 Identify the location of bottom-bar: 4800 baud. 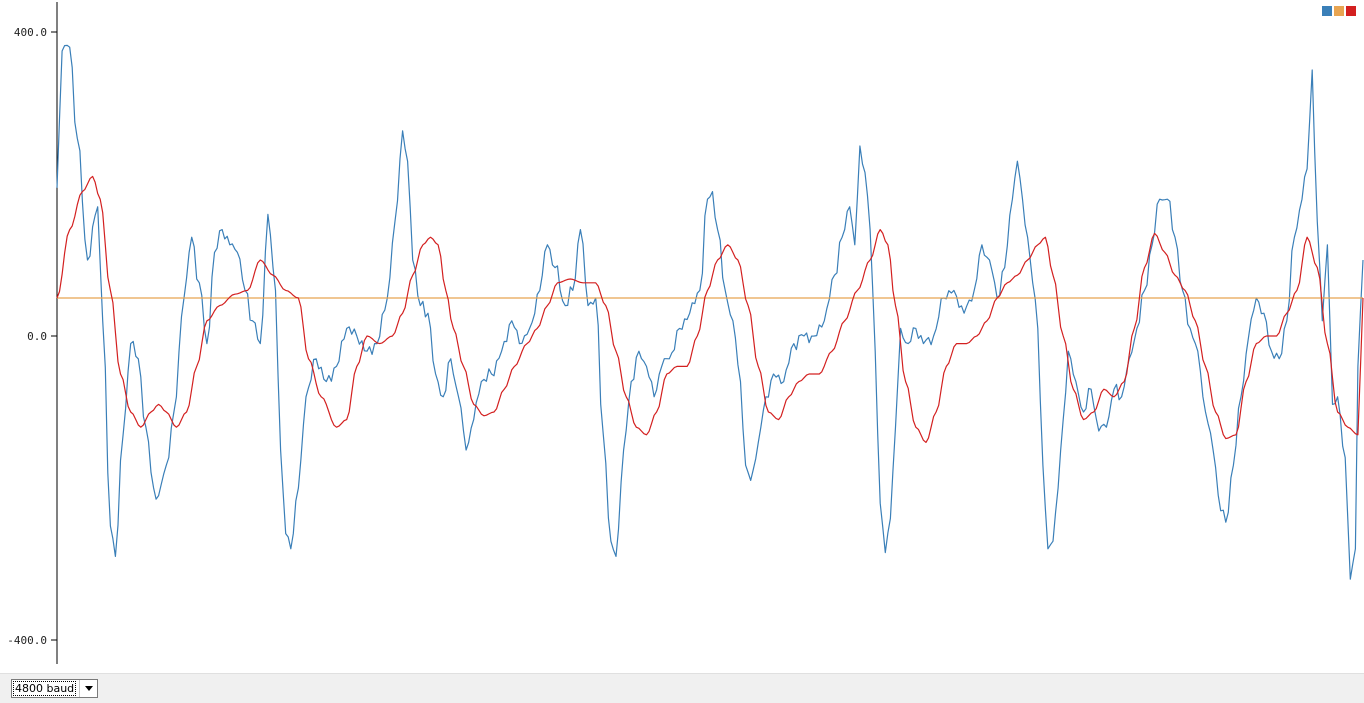
(682, 688).